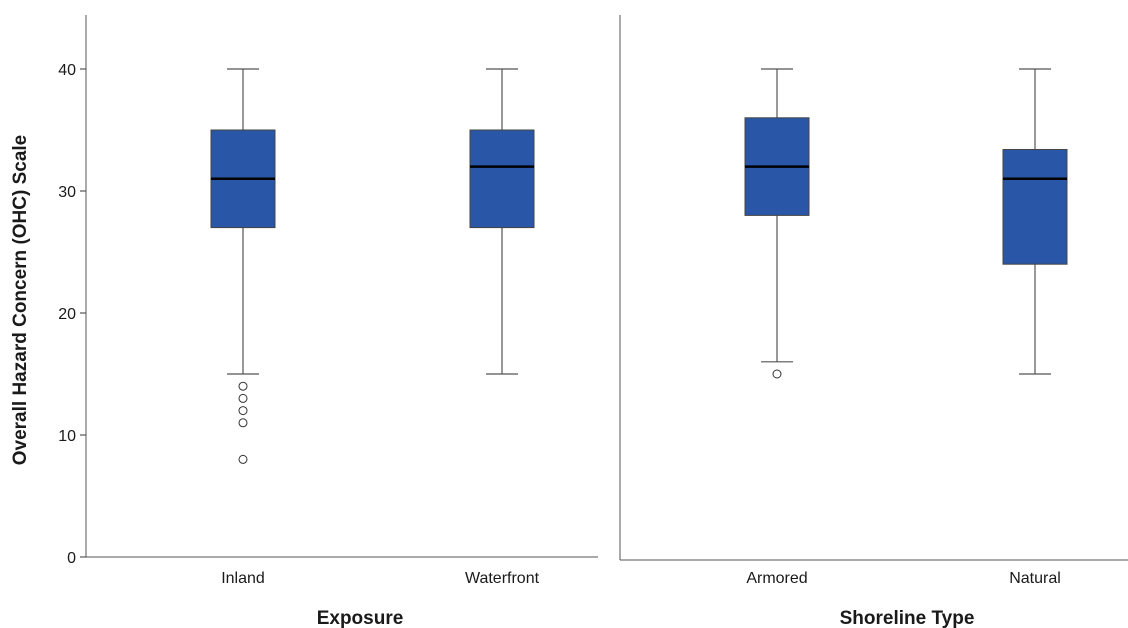 The width and height of the screenshot is (1128, 628). I want to click on y-tick-label: 0, so click(71, 558).